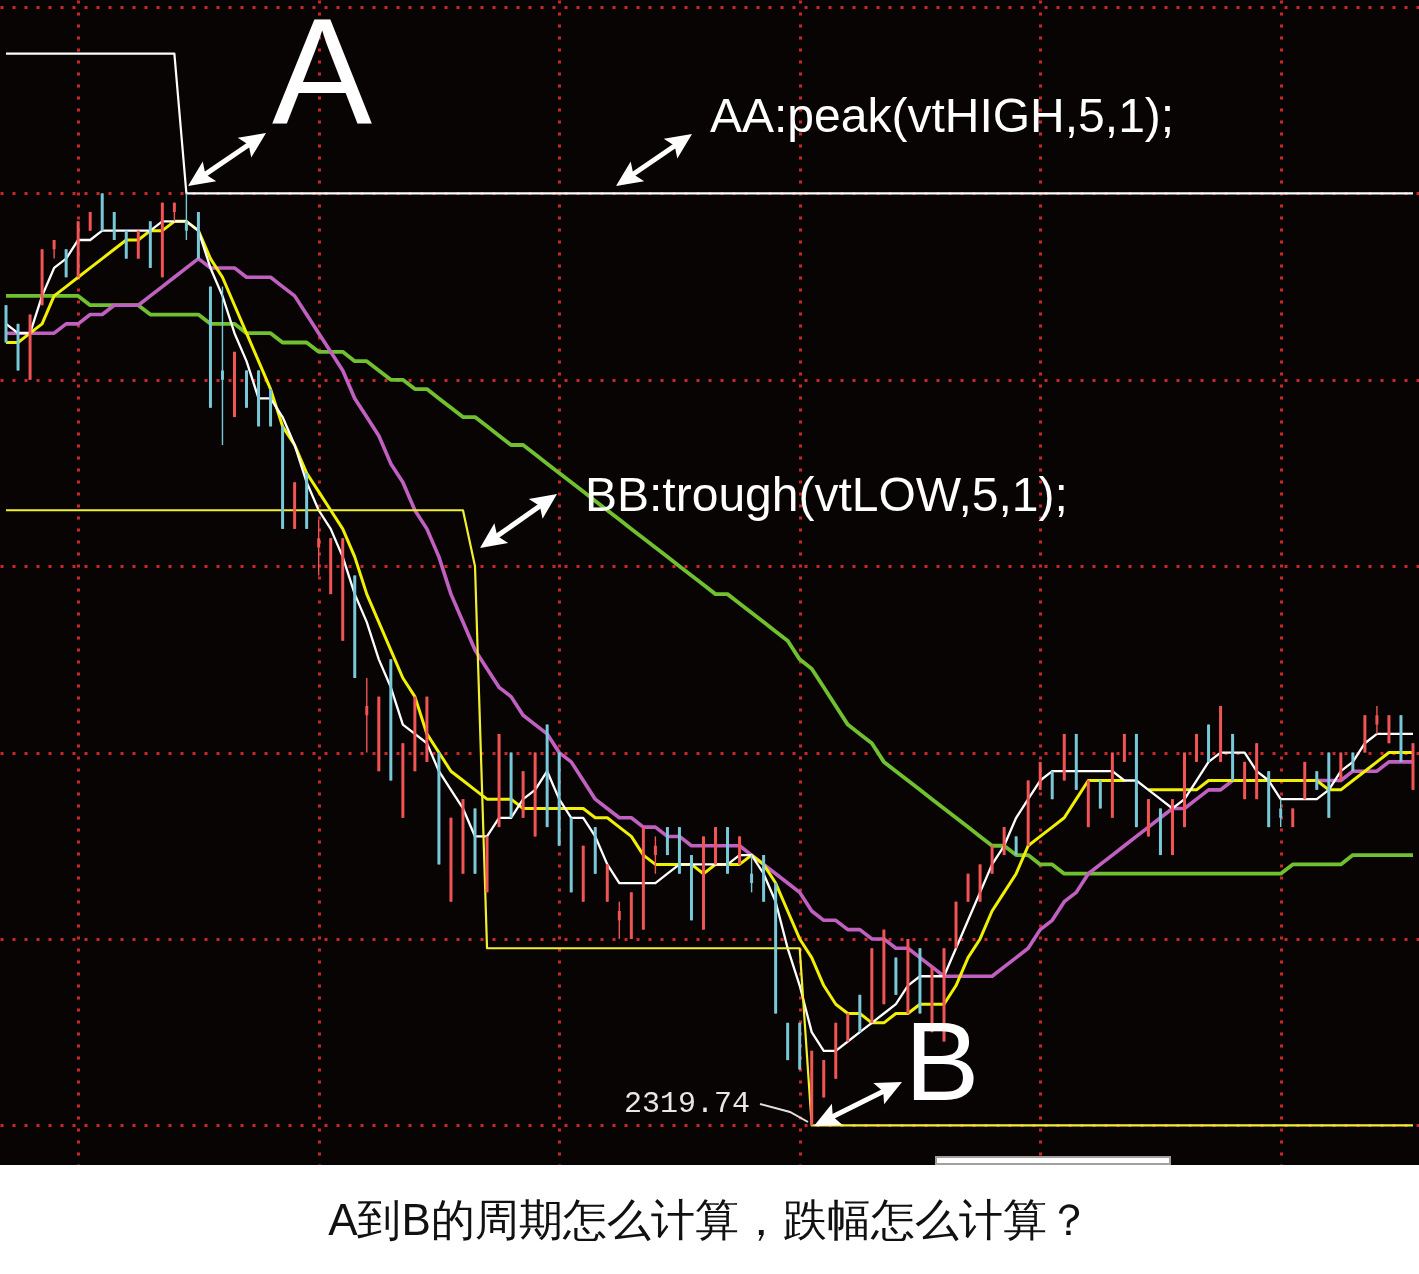  What do you see at coordinates (709, 1220) in the screenshot?
I see `text: A到B的周期怎么计算，跌幅怎么计算？` at bounding box center [709, 1220].